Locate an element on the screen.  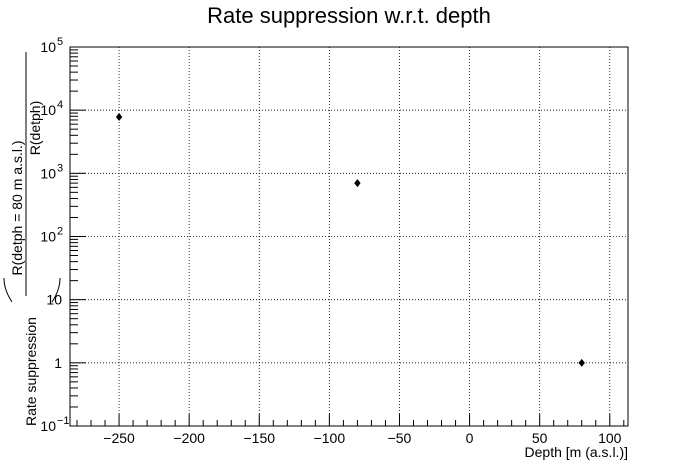
y-axis-title-numerator: R(detph = 80 m a.s.l.) is located at coordinates (17, 207).